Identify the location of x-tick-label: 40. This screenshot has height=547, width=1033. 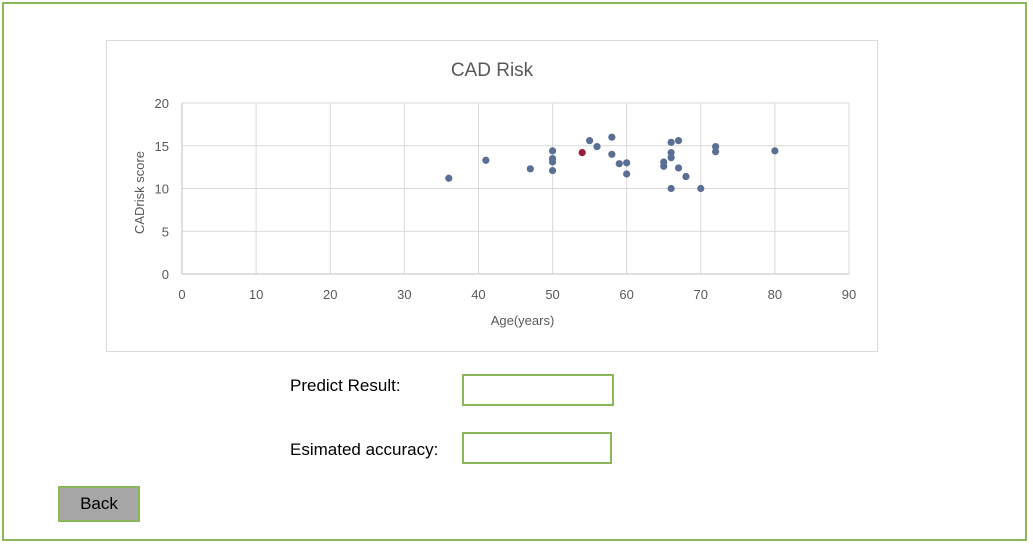
(478, 294).